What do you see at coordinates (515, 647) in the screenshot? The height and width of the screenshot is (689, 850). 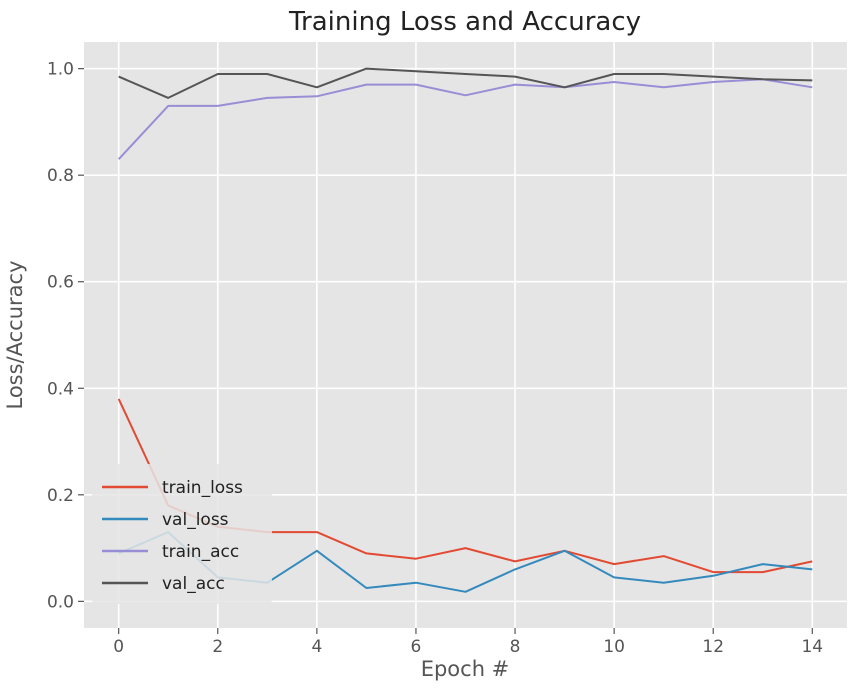 I see `x-tick-label: 8` at bounding box center [515, 647].